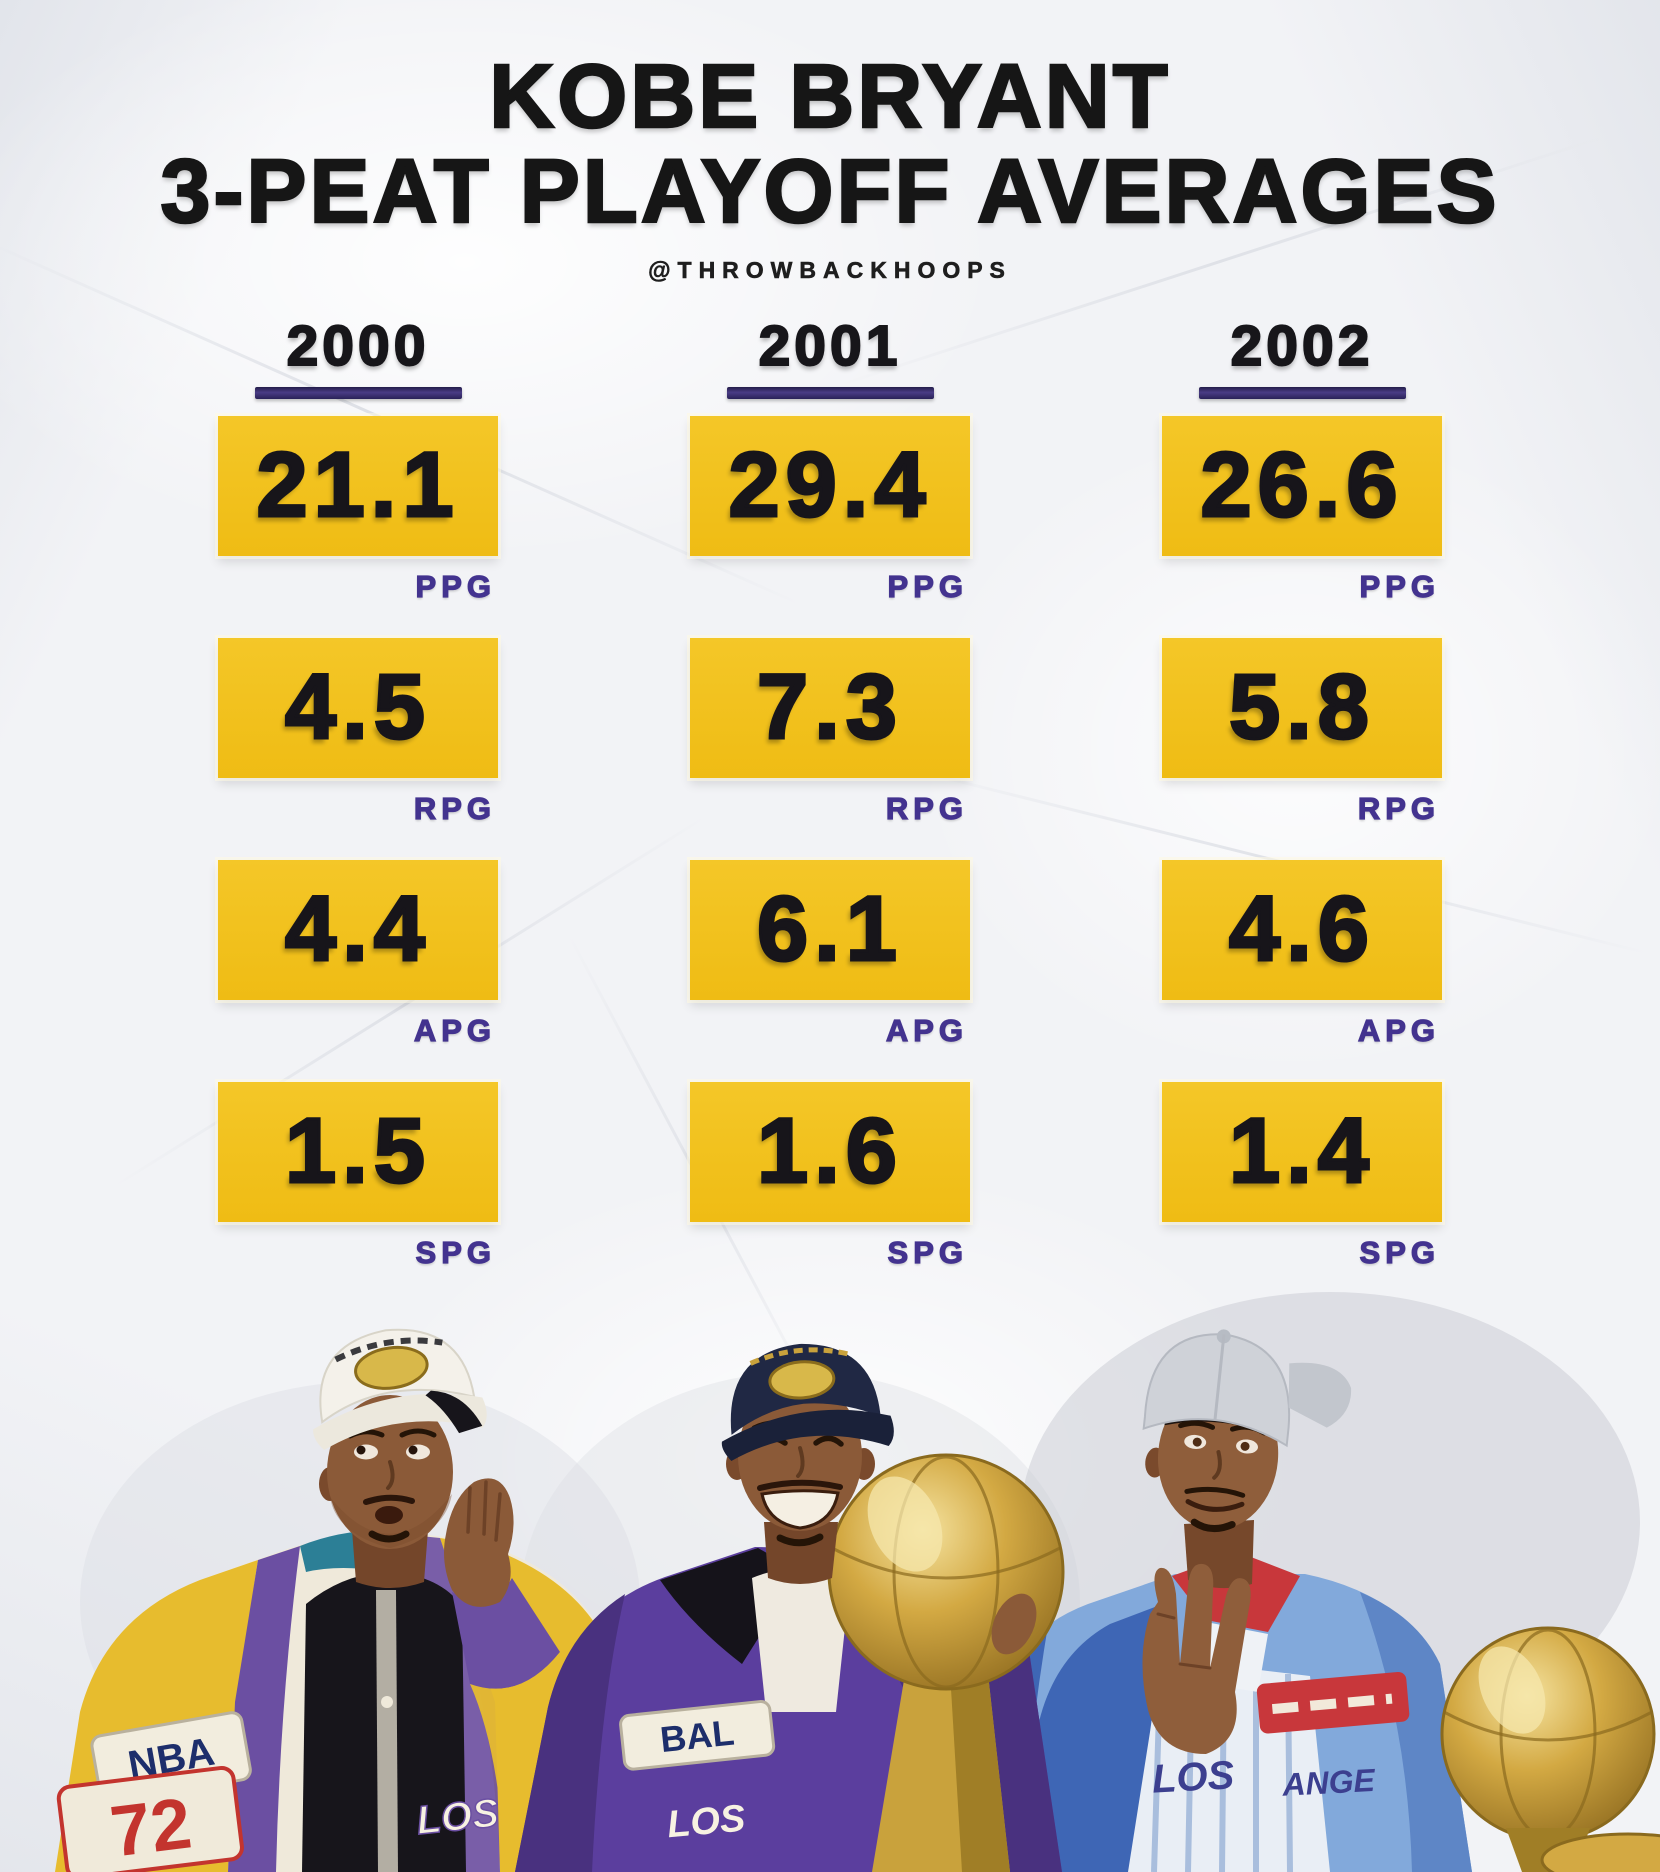  I want to click on stat-cell: 1.4 SPG, so click(1302, 1175).